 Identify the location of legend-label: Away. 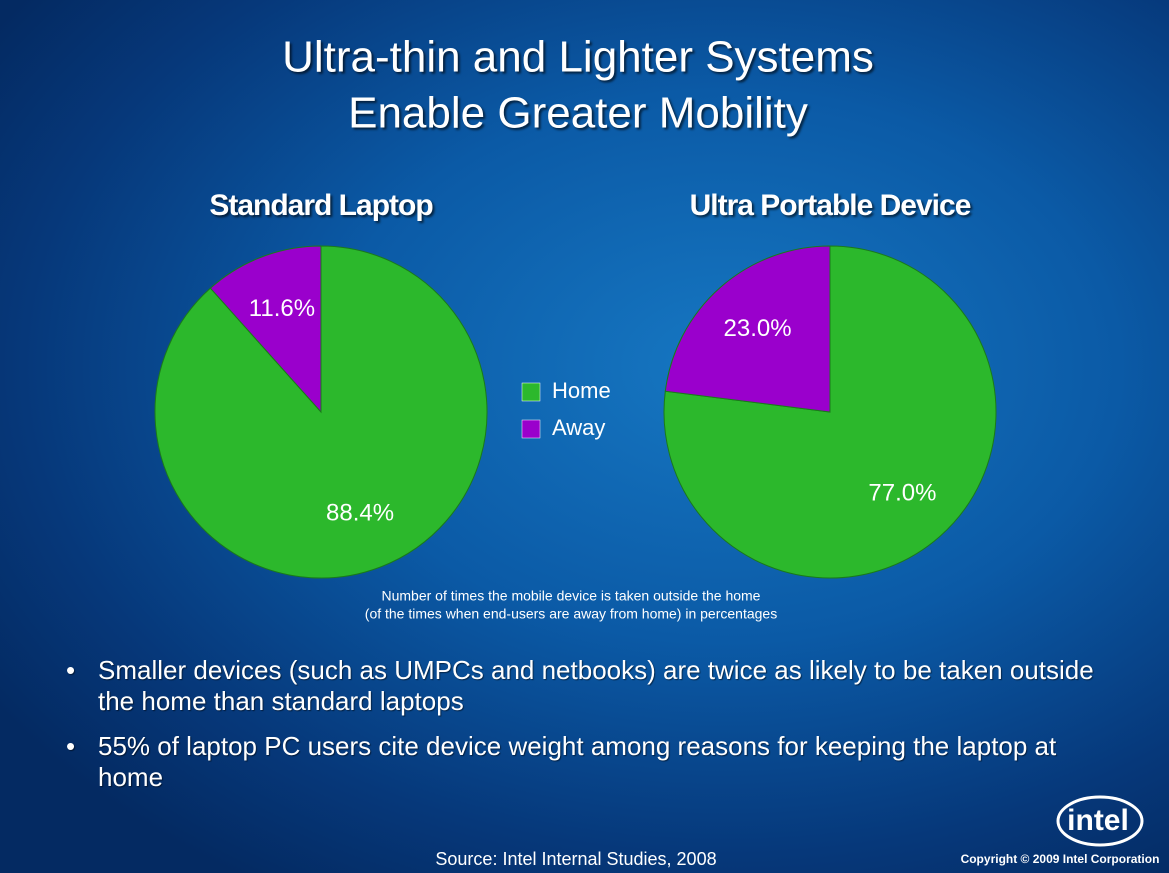
(578, 427).